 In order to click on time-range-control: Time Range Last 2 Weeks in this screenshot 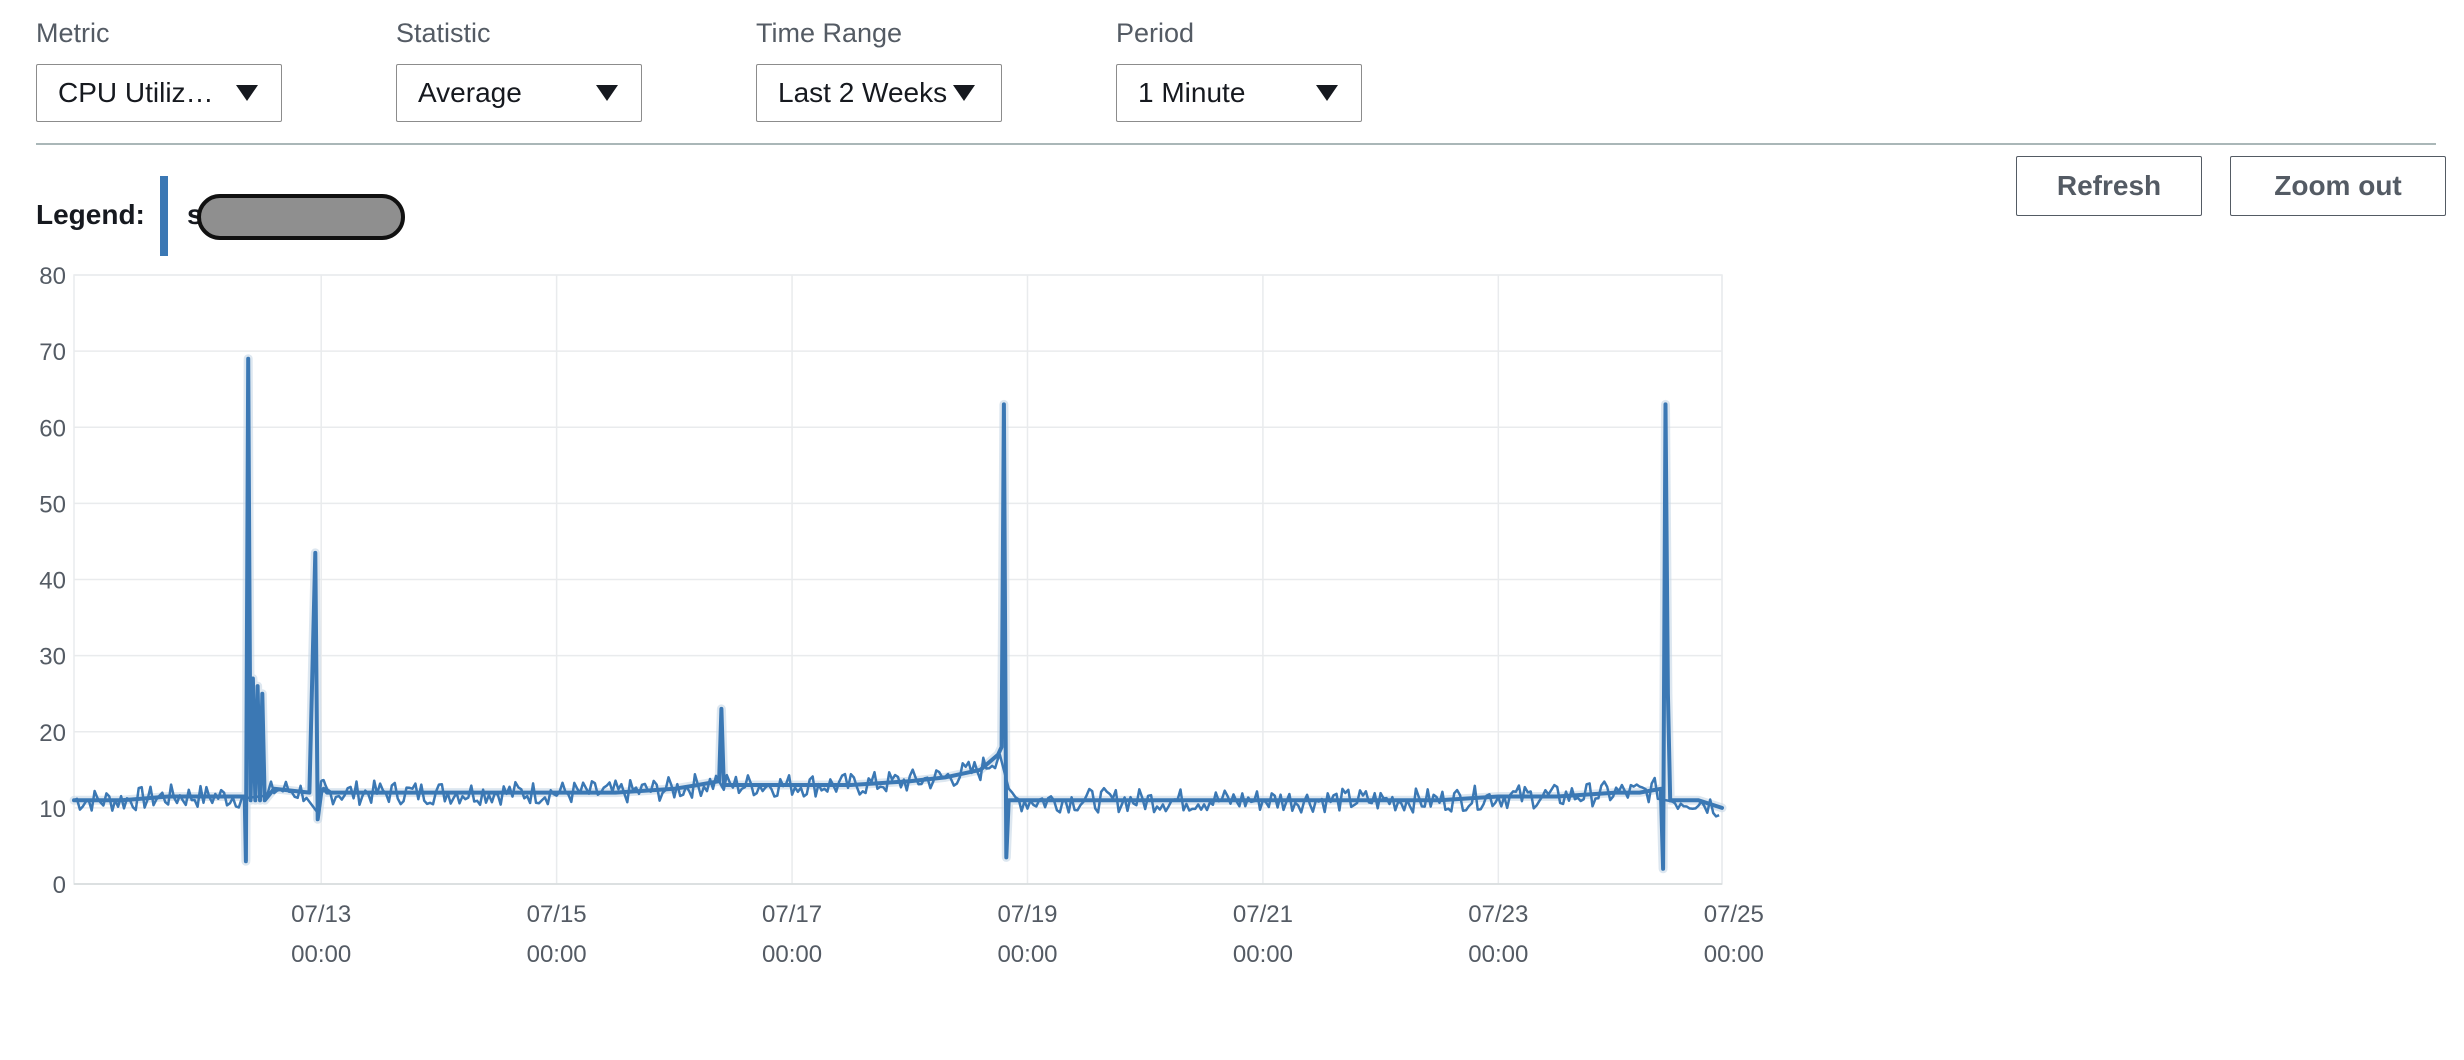, I will do `click(879, 69)`.